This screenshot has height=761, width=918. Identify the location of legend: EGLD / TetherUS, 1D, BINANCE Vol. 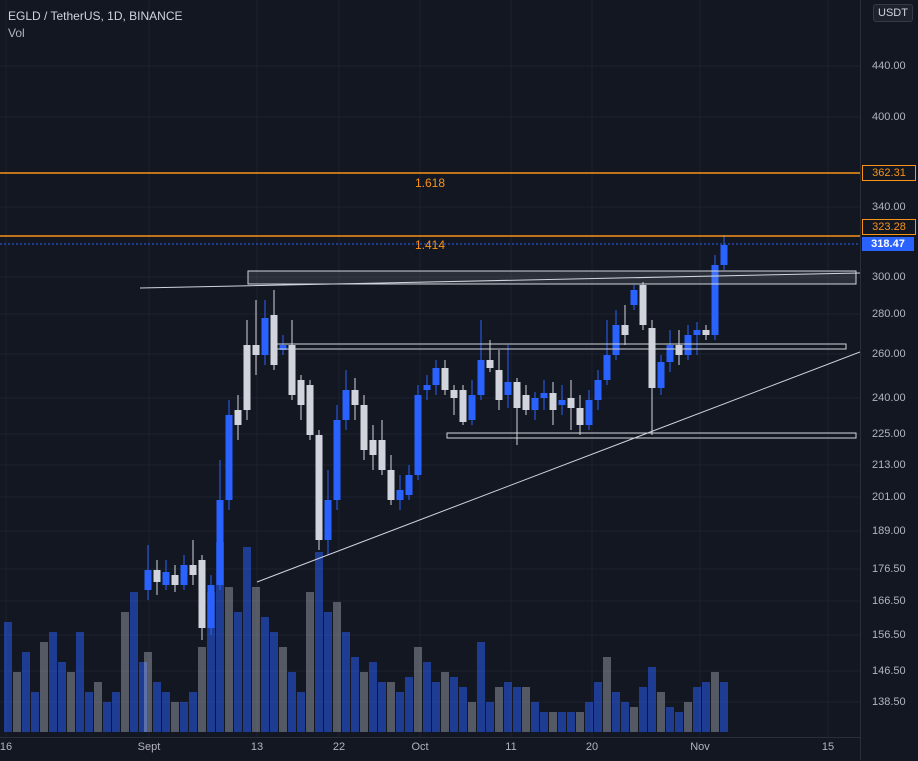
(95, 25).